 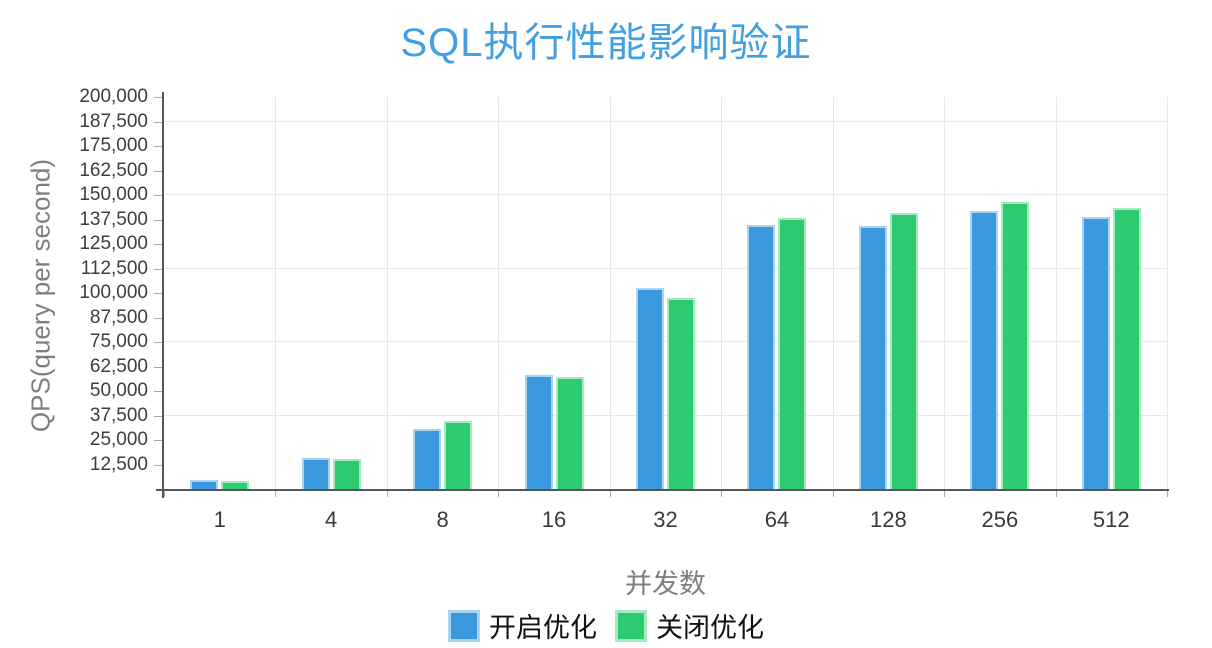 What do you see at coordinates (113, 243) in the screenshot?
I see `y-axis-tick-label: 125,000` at bounding box center [113, 243].